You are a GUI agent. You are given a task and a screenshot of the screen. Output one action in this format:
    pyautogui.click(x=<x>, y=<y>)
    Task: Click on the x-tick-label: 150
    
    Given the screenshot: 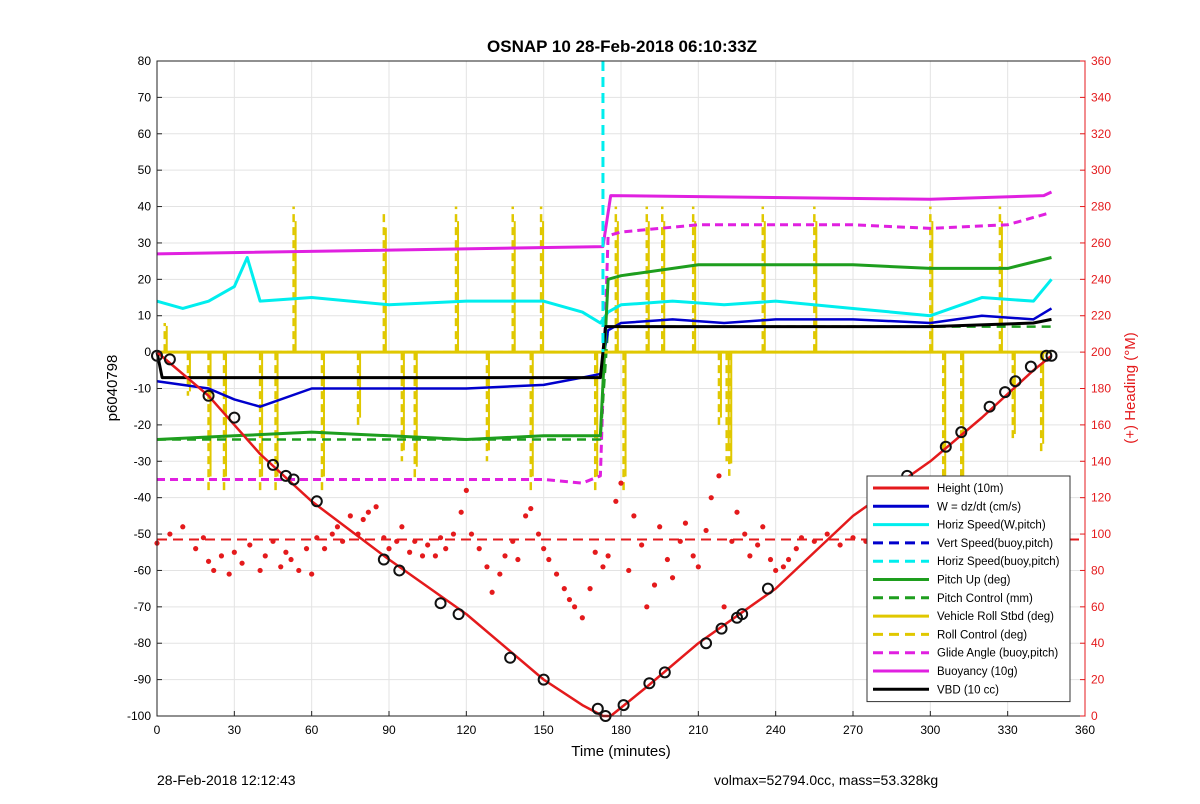 What is the action you would take?
    pyautogui.click(x=544, y=730)
    